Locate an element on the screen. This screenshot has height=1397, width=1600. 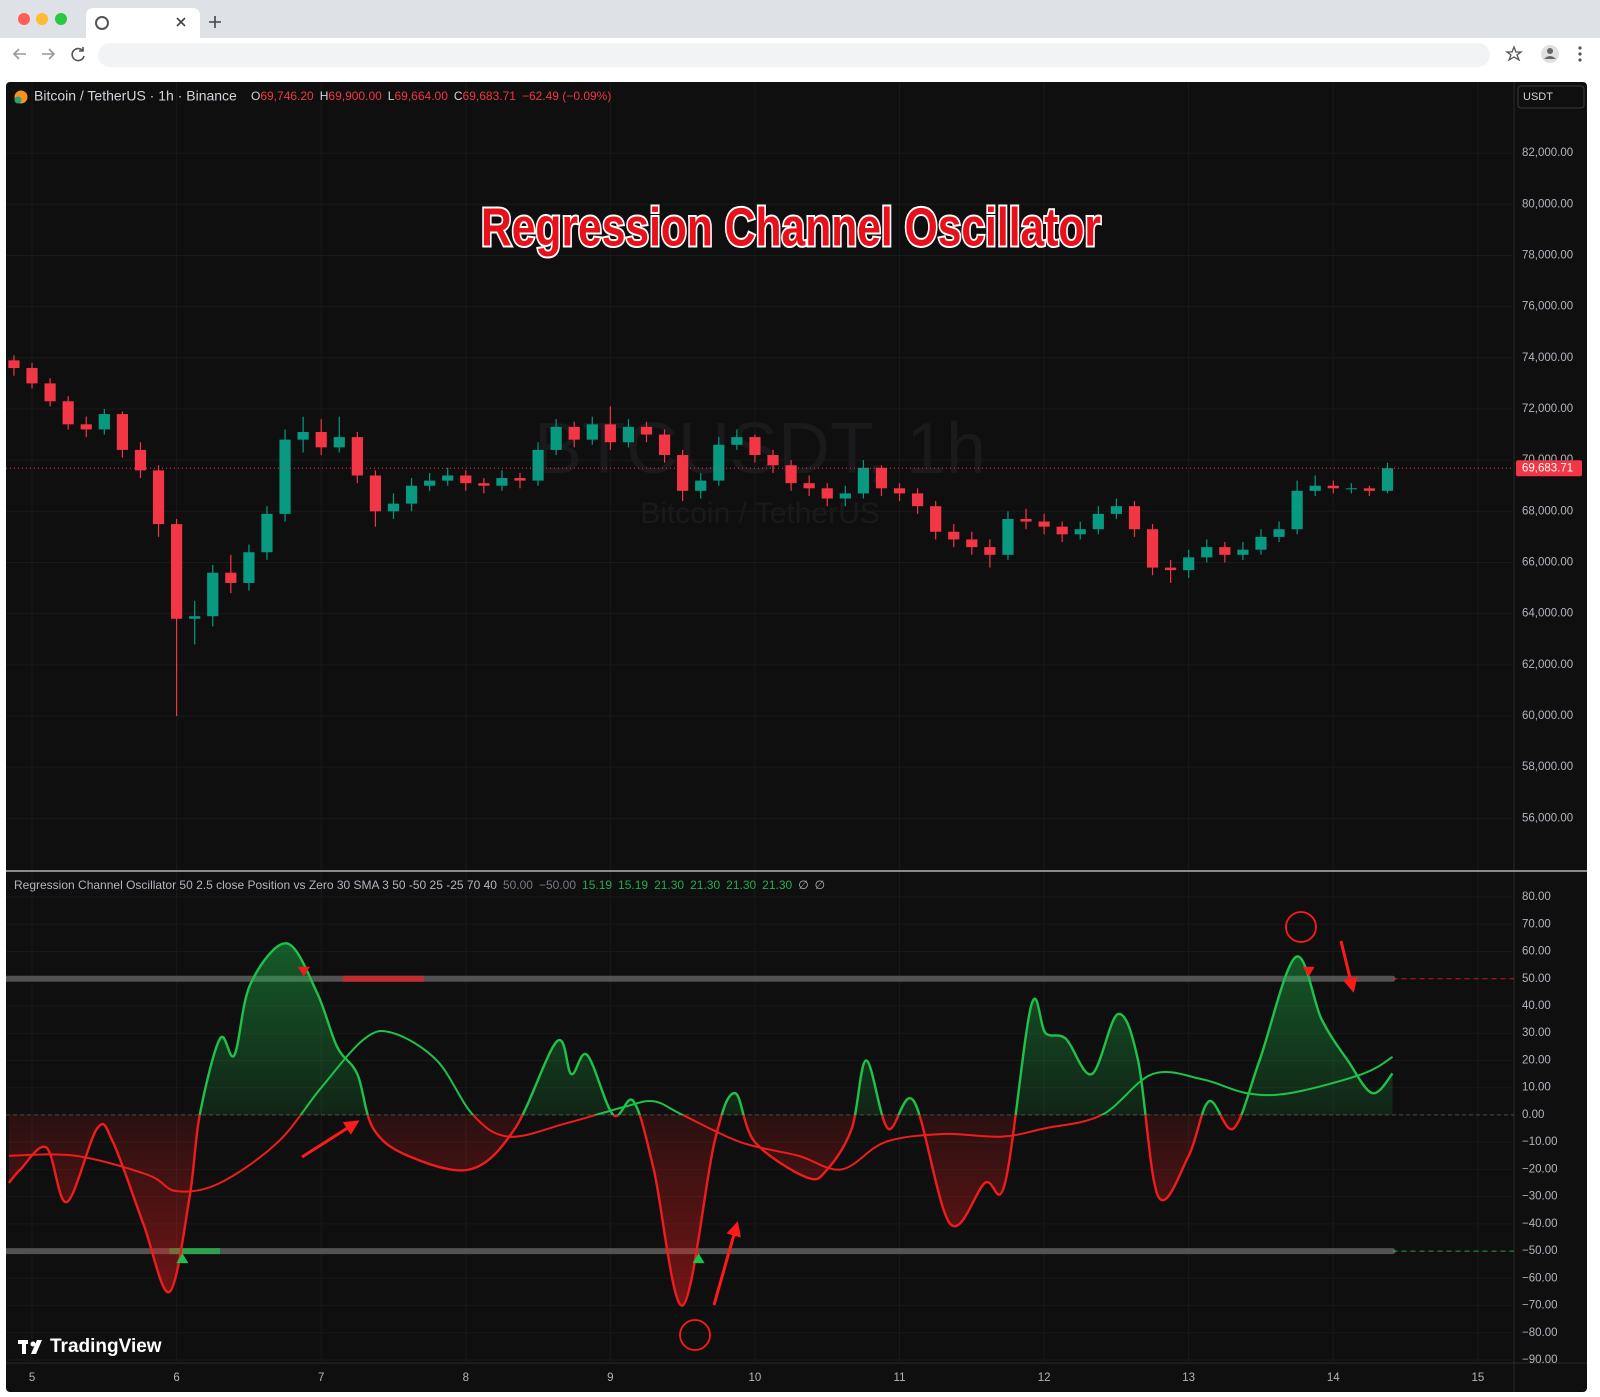
bookmark-star is located at coordinates (1514, 53).